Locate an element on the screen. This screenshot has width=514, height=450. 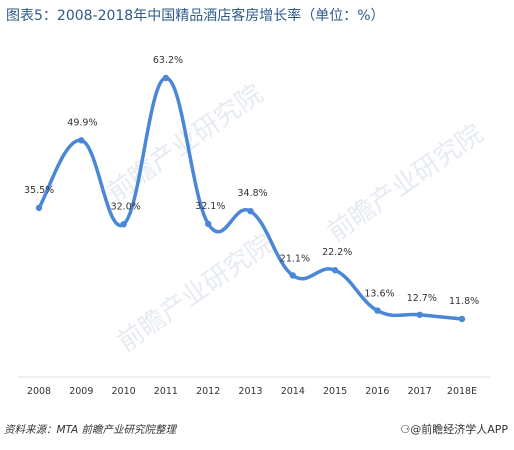
data-point-2015 is located at coordinates (335, 270).